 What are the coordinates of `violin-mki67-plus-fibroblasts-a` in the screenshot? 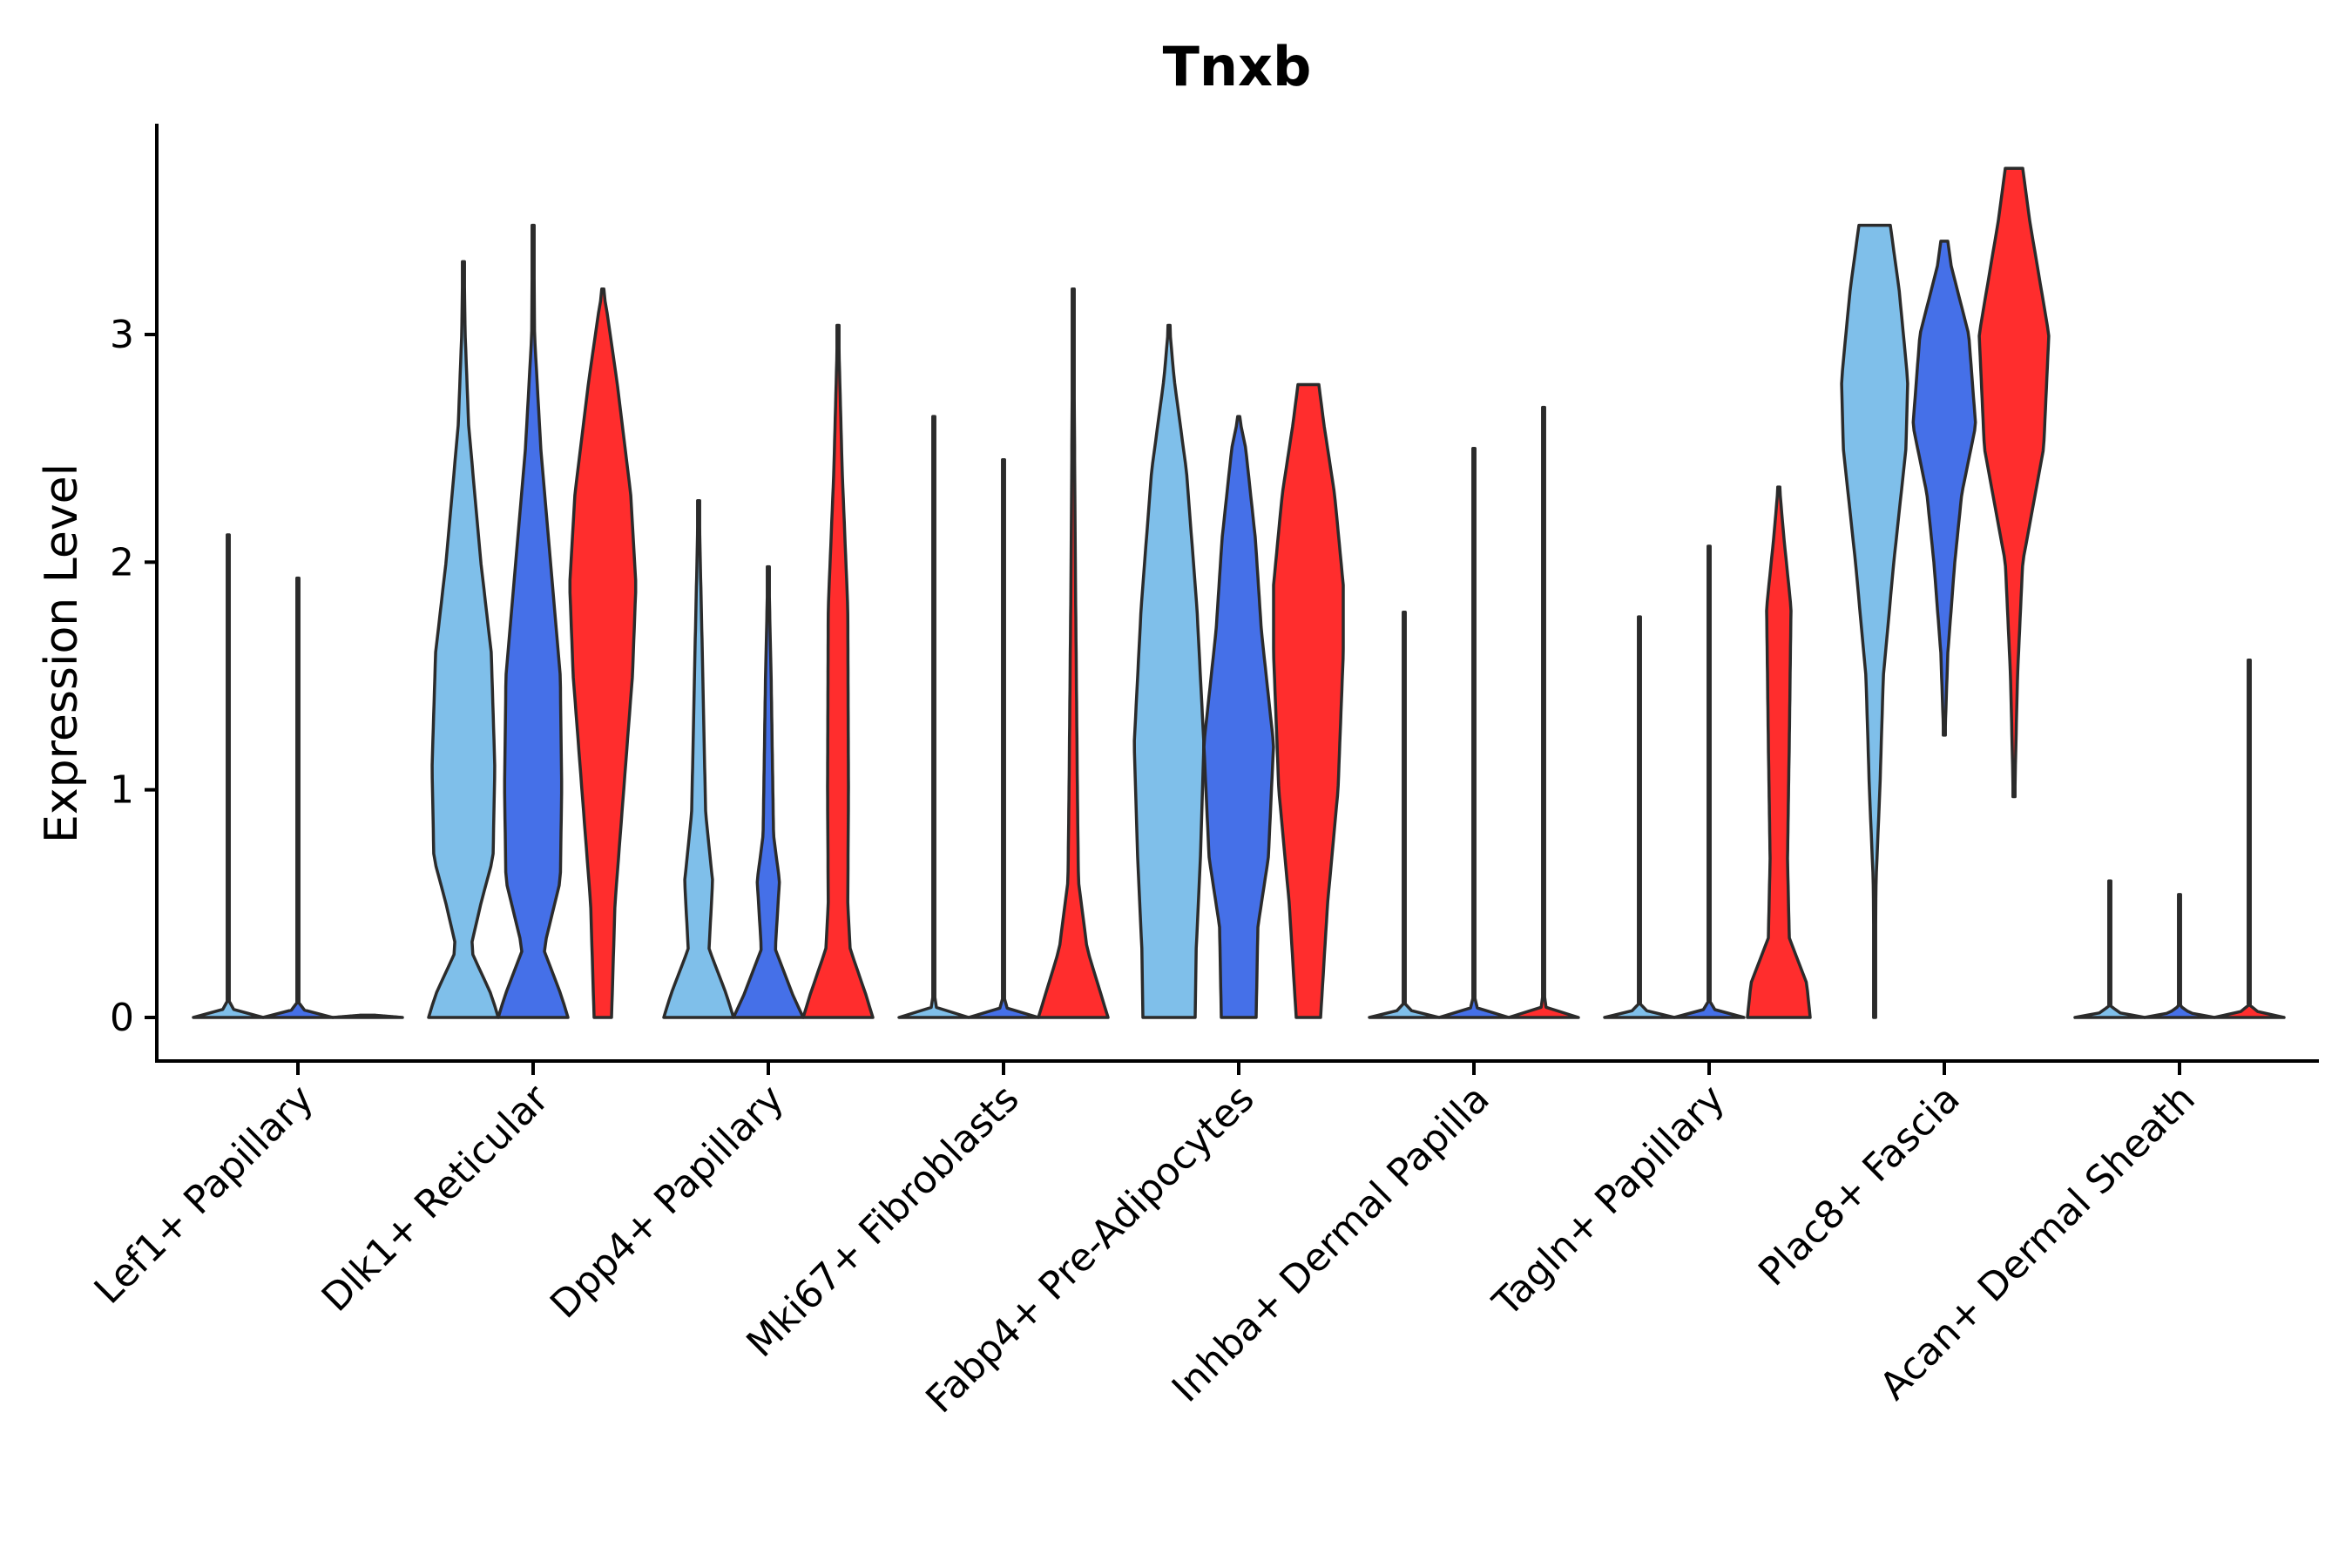 It's located at (934, 717).